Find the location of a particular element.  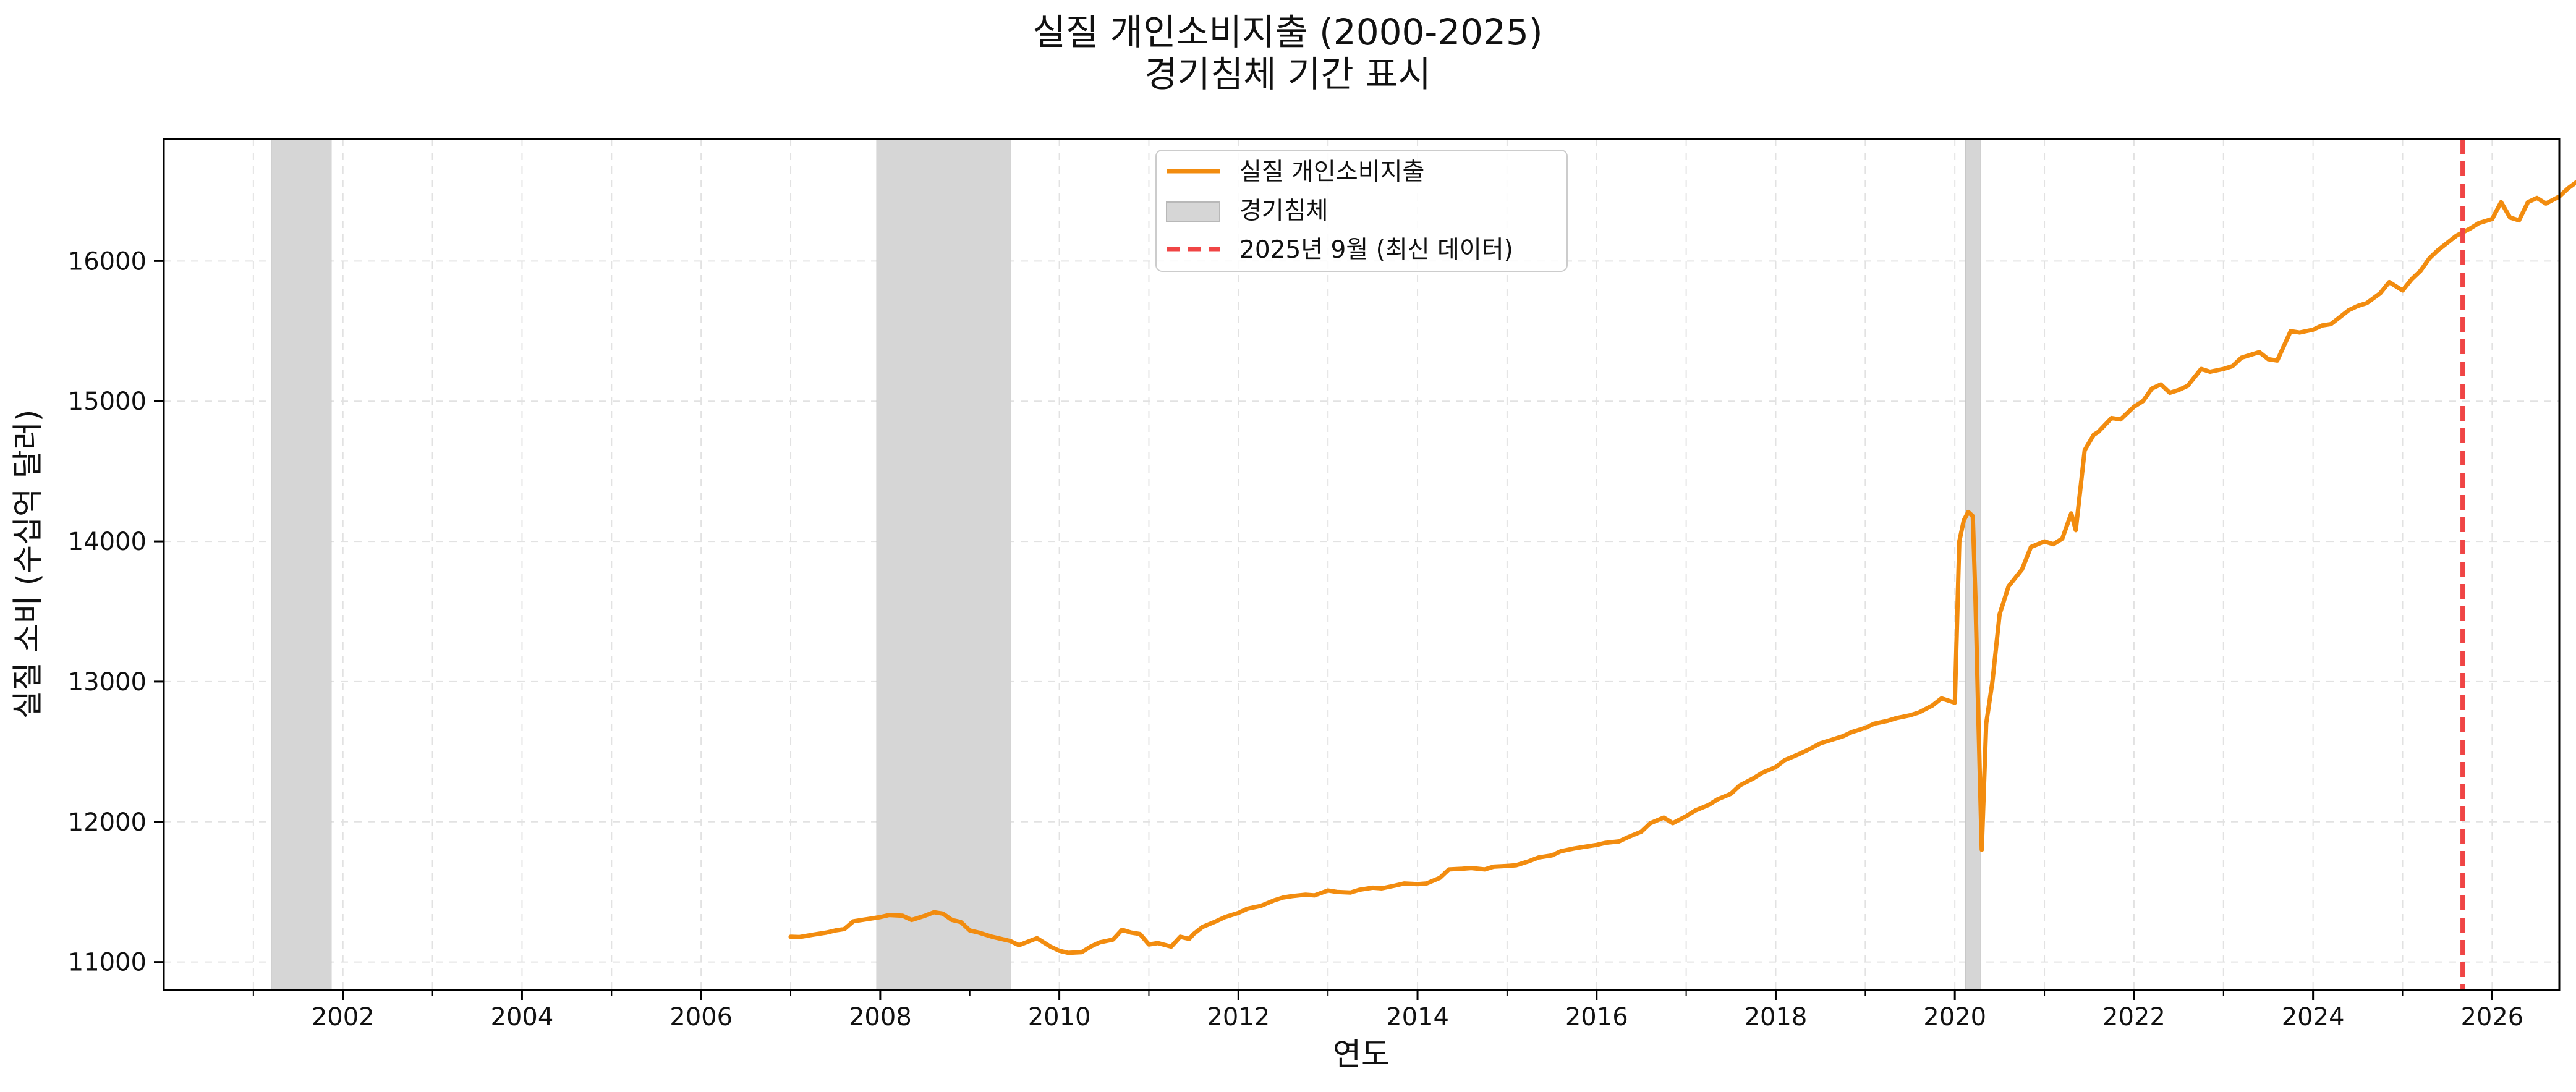

x-tick-label: 2006 is located at coordinates (701, 1017).